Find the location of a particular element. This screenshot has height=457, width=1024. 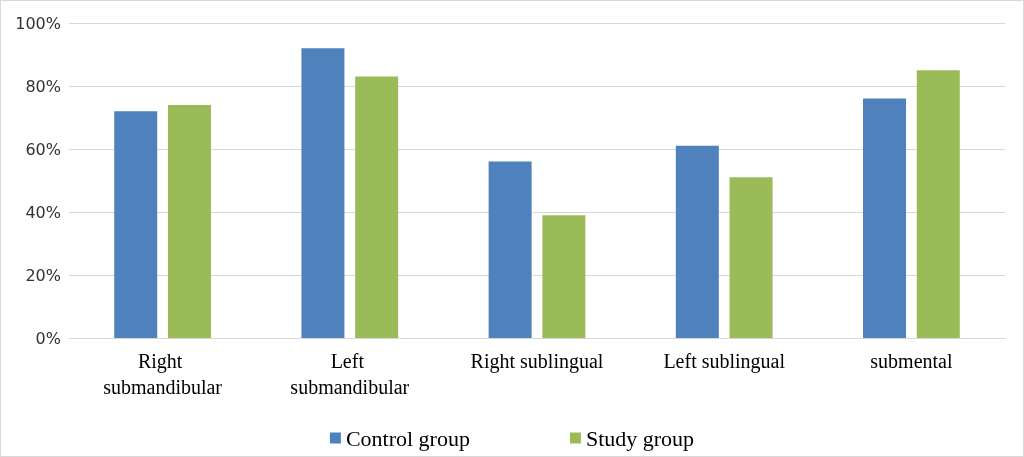

legend-label: Control group is located at coordinates (407, 438).